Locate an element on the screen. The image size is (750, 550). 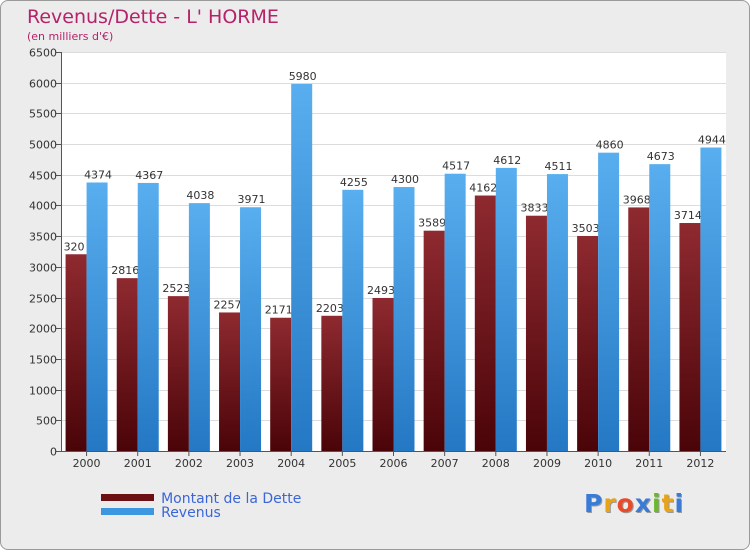
chart-subtitle: (en milliers d'€) is located at coordinates (70, 36).